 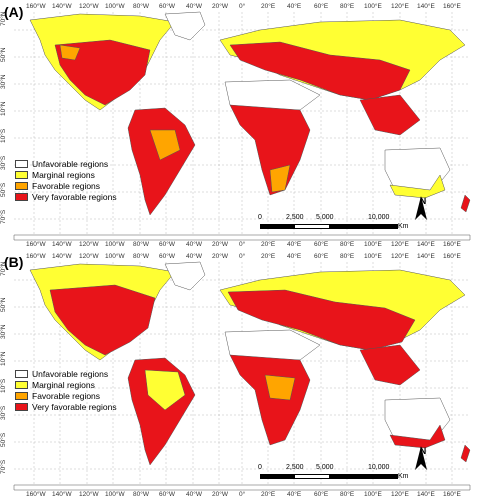 What do you see at coordinates (194, 244) in the screenshot?
I see `lon-tick: 40°W` at bounding box center [194, 244].